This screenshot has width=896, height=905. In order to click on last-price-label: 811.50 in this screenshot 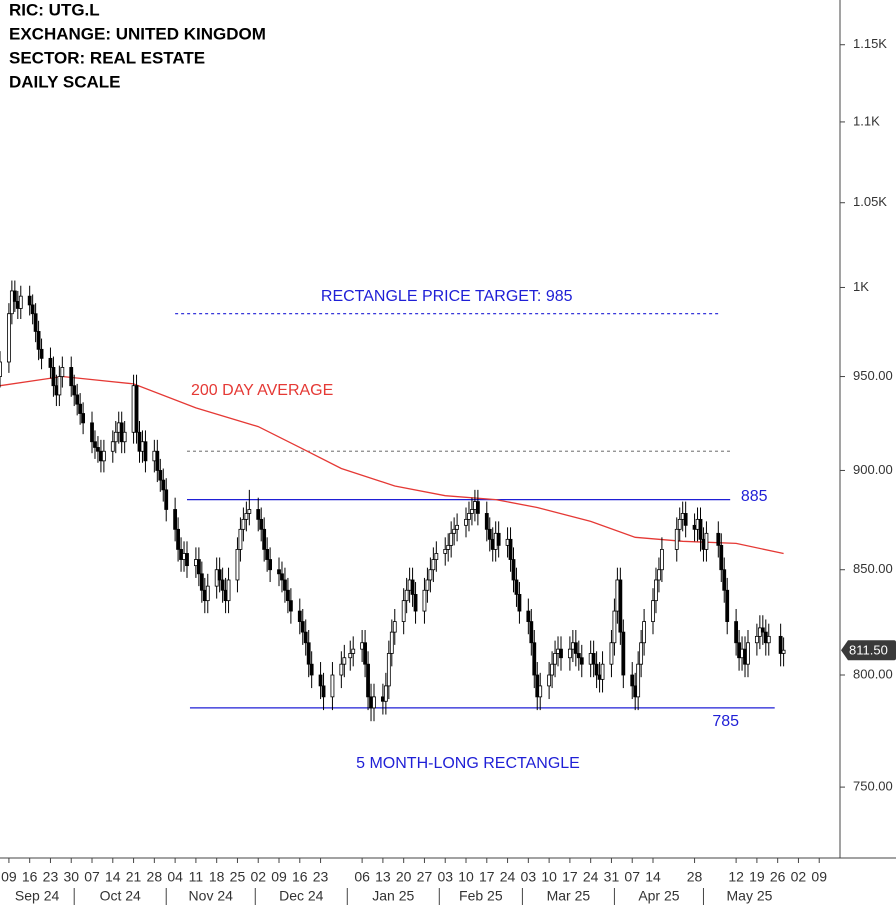, I will do `click(868, 650)`.